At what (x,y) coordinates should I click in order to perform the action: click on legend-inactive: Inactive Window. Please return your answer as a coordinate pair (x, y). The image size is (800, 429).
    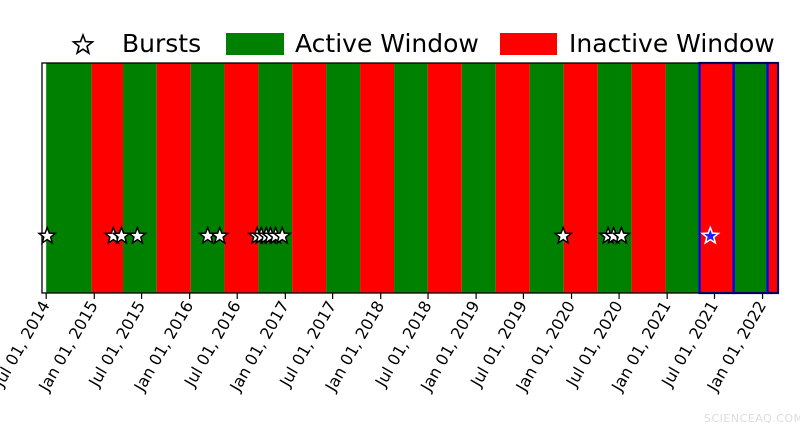
    Looking at the image, I should click on (637, 43).